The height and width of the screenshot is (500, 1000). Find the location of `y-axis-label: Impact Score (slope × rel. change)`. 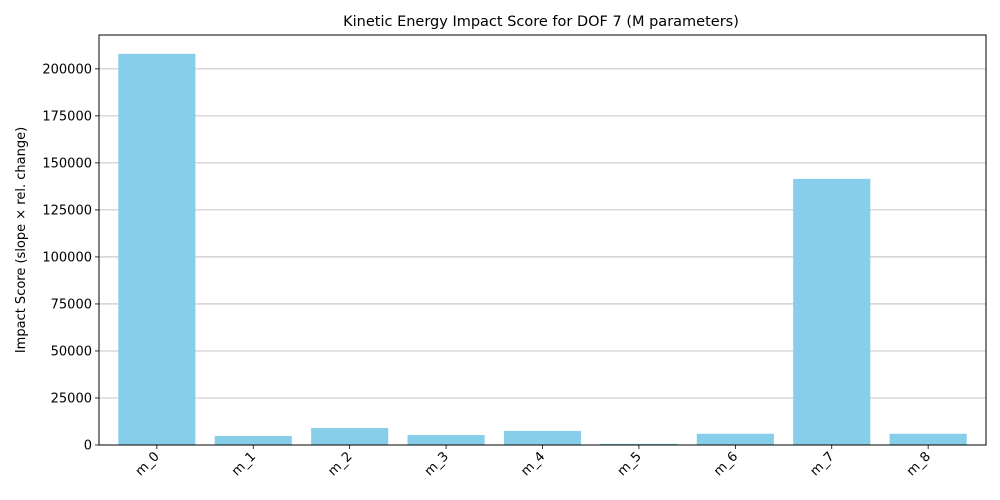

y-axis-label: Impact Score (slope × rel. change) is located at coordinates (21, 240).